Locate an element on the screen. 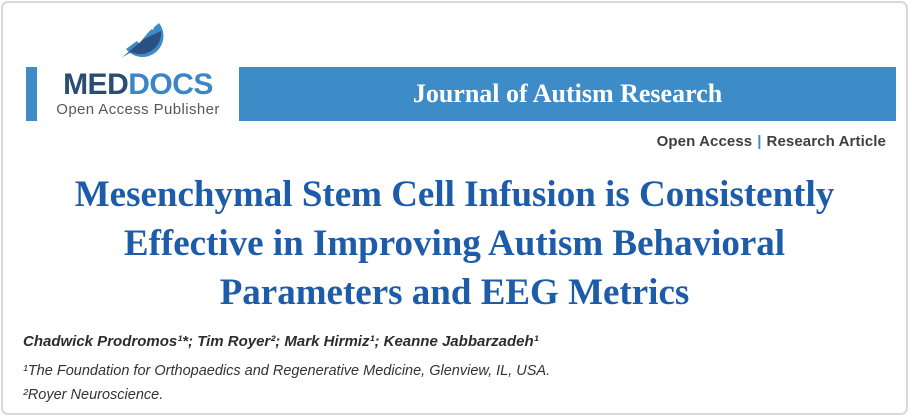 The image size is (912, 420). publisher-name: MEDDOCS is located at coordinates (138, 85).